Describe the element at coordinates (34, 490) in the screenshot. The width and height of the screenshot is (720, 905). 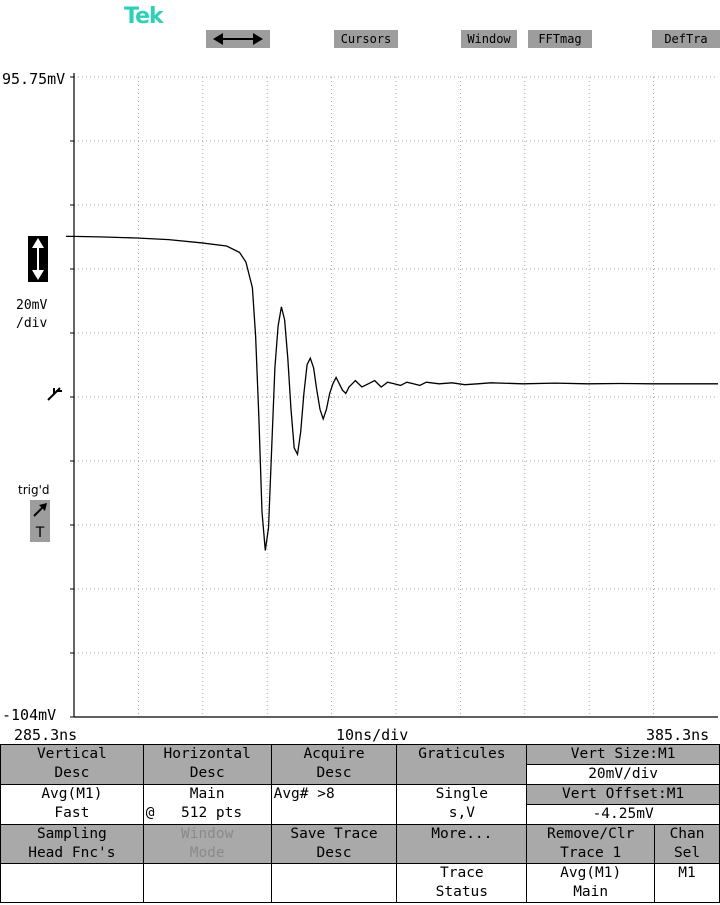
I see `trig-status-label: trig'd` at that location.